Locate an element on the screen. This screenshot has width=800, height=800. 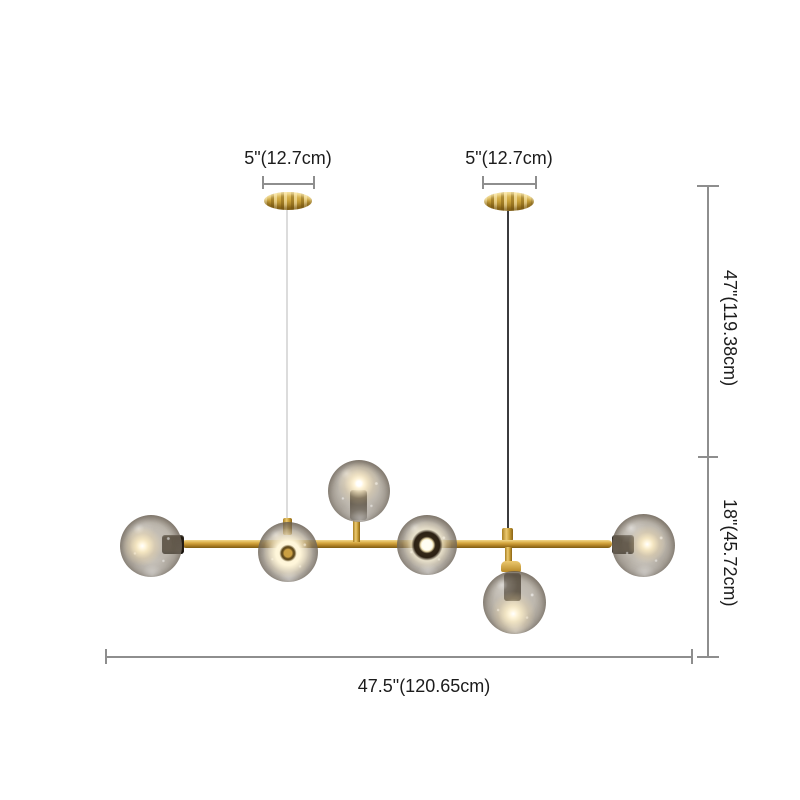
dim-canopy-left-tick-start is located at coordinates (263, 182).